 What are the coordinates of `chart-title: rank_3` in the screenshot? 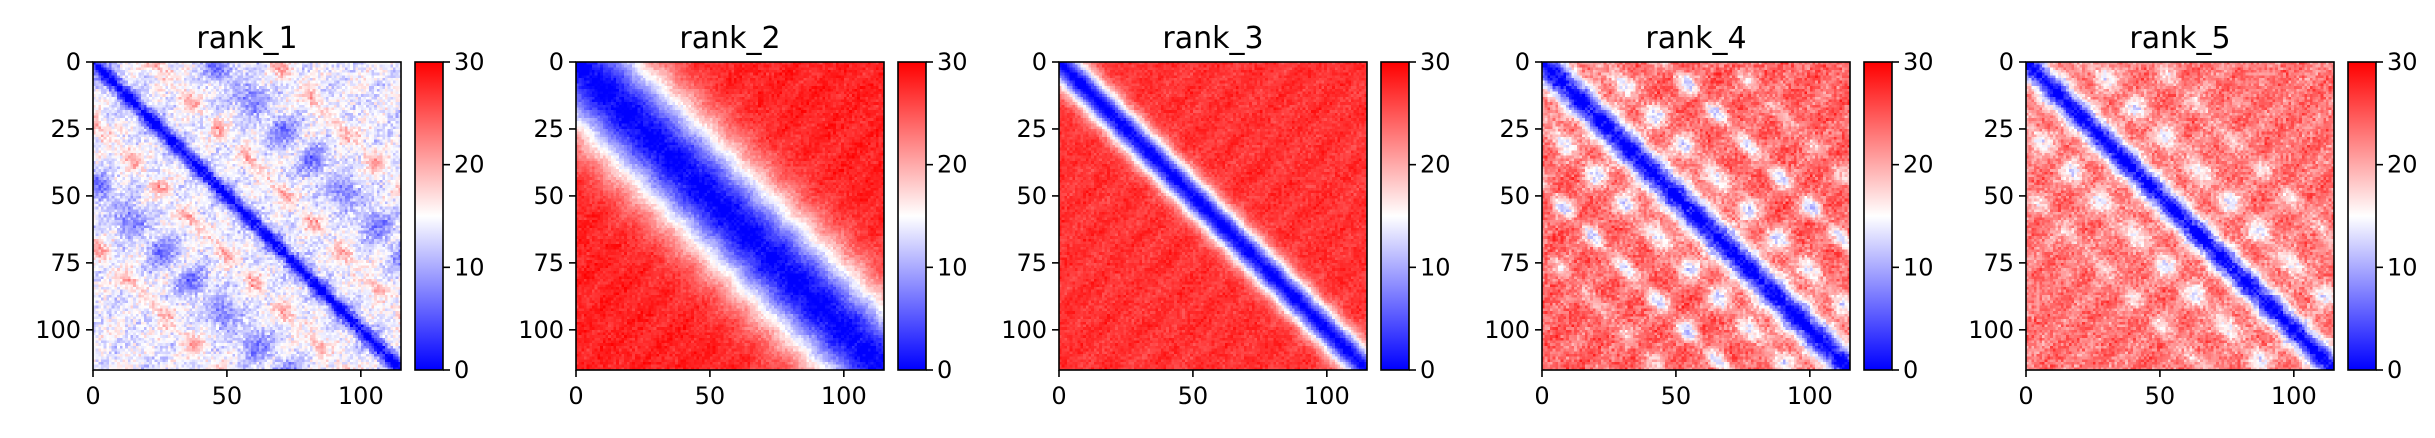 It's located at (1212, 38).